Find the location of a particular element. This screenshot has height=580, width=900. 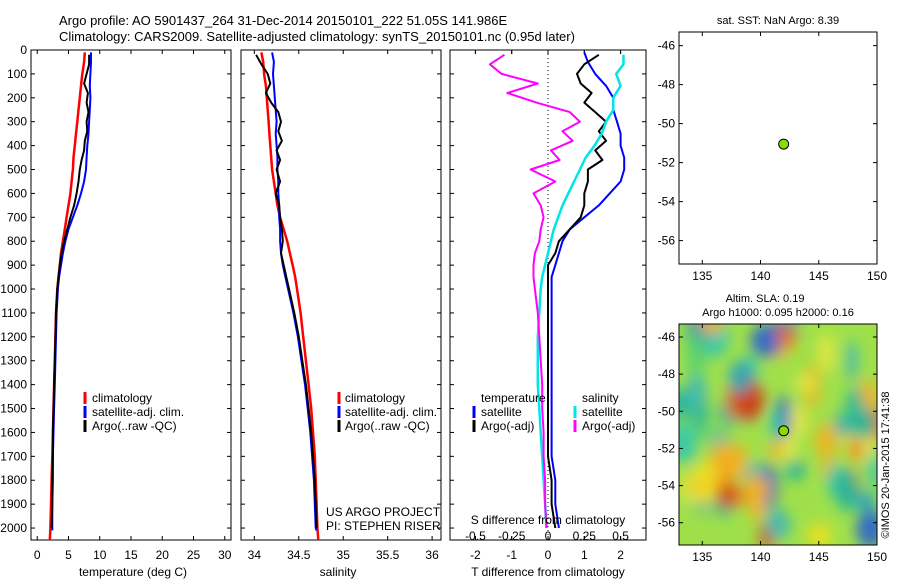

x-tick-label: 35.5 is located at coordinates (388, 555).